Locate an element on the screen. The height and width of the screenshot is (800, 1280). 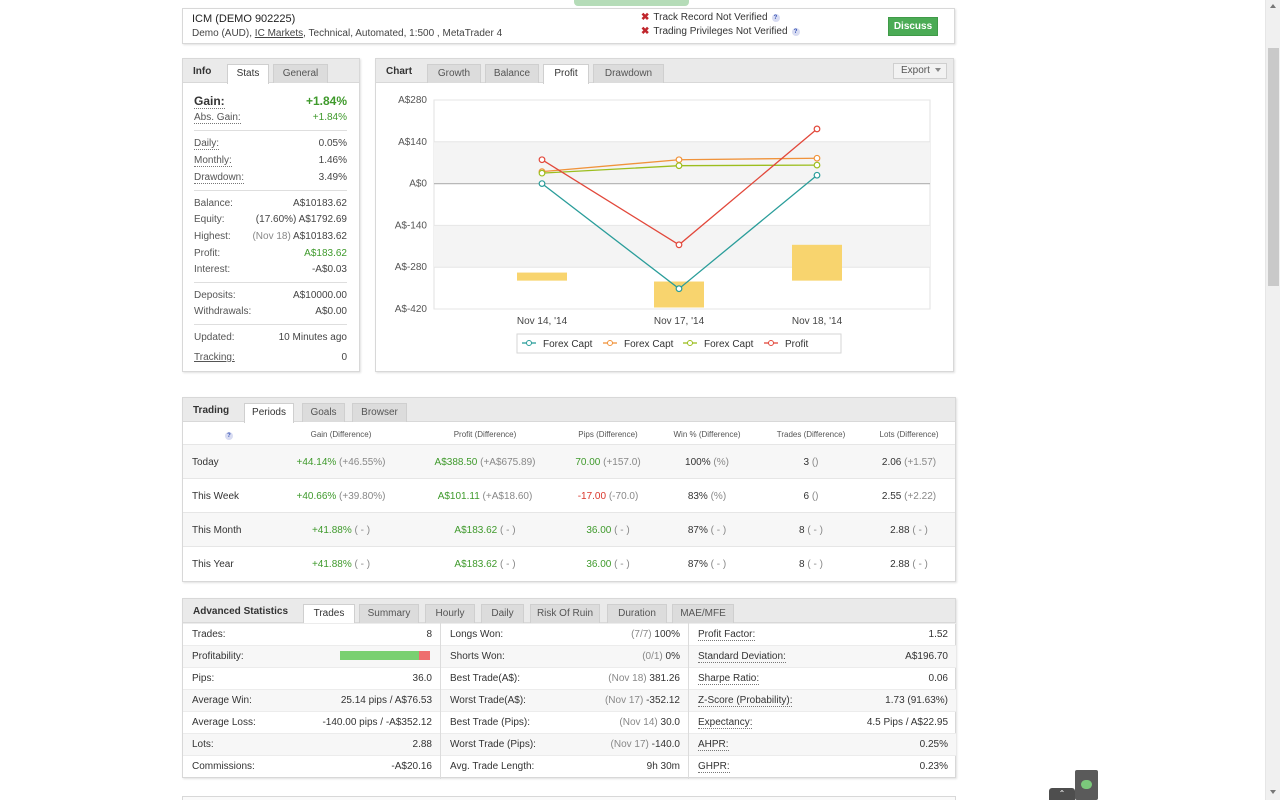
stat-amount: 9h 30m is located at coordinates (663, 766).